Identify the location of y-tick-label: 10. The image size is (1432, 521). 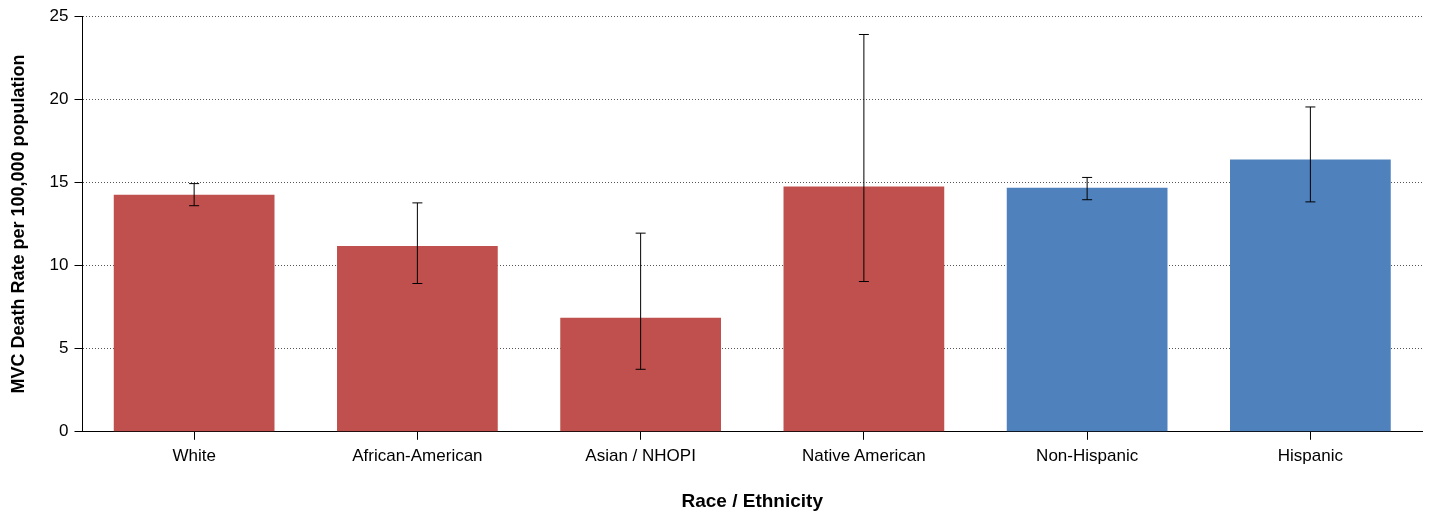
(59, 265).